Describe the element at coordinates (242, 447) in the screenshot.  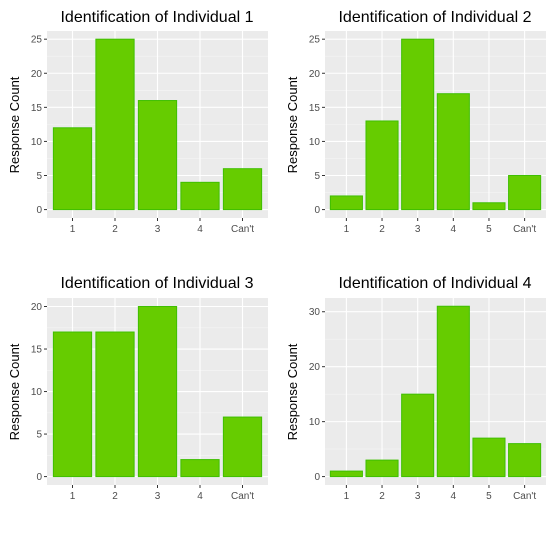
I see `bar-3-cant` at that location.